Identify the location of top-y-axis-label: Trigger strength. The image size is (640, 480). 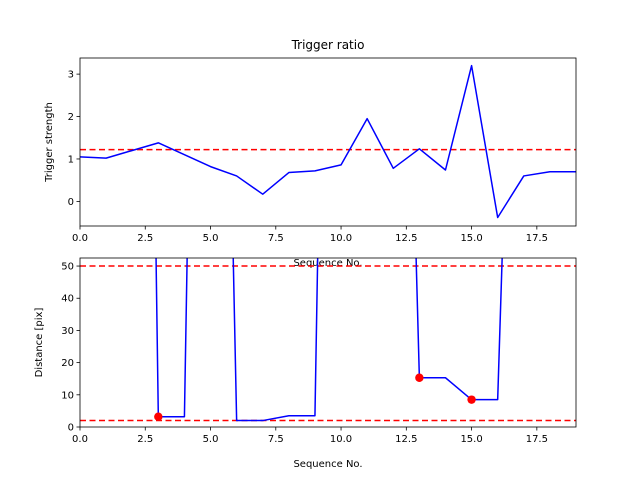
(49, 142).